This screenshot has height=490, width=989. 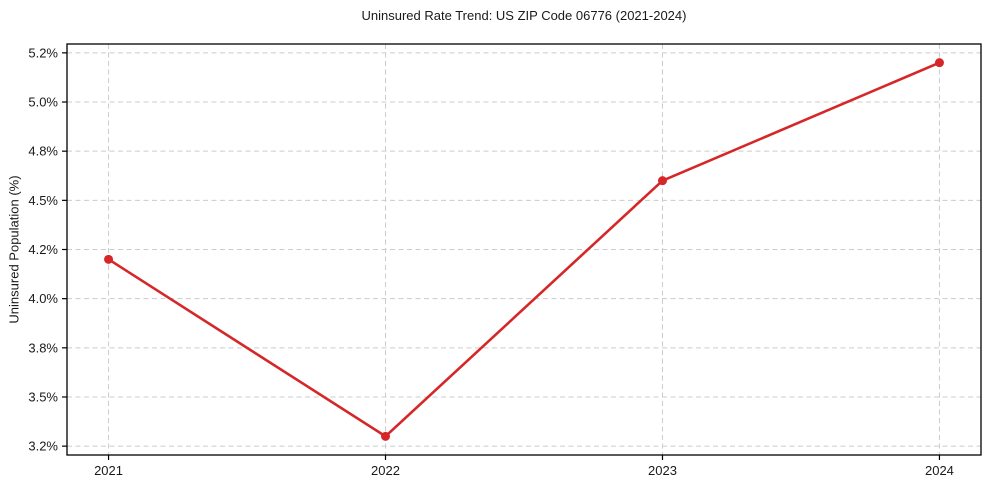 I want to click on y-tick-label: 3.2%, so click(x=43, y=446).